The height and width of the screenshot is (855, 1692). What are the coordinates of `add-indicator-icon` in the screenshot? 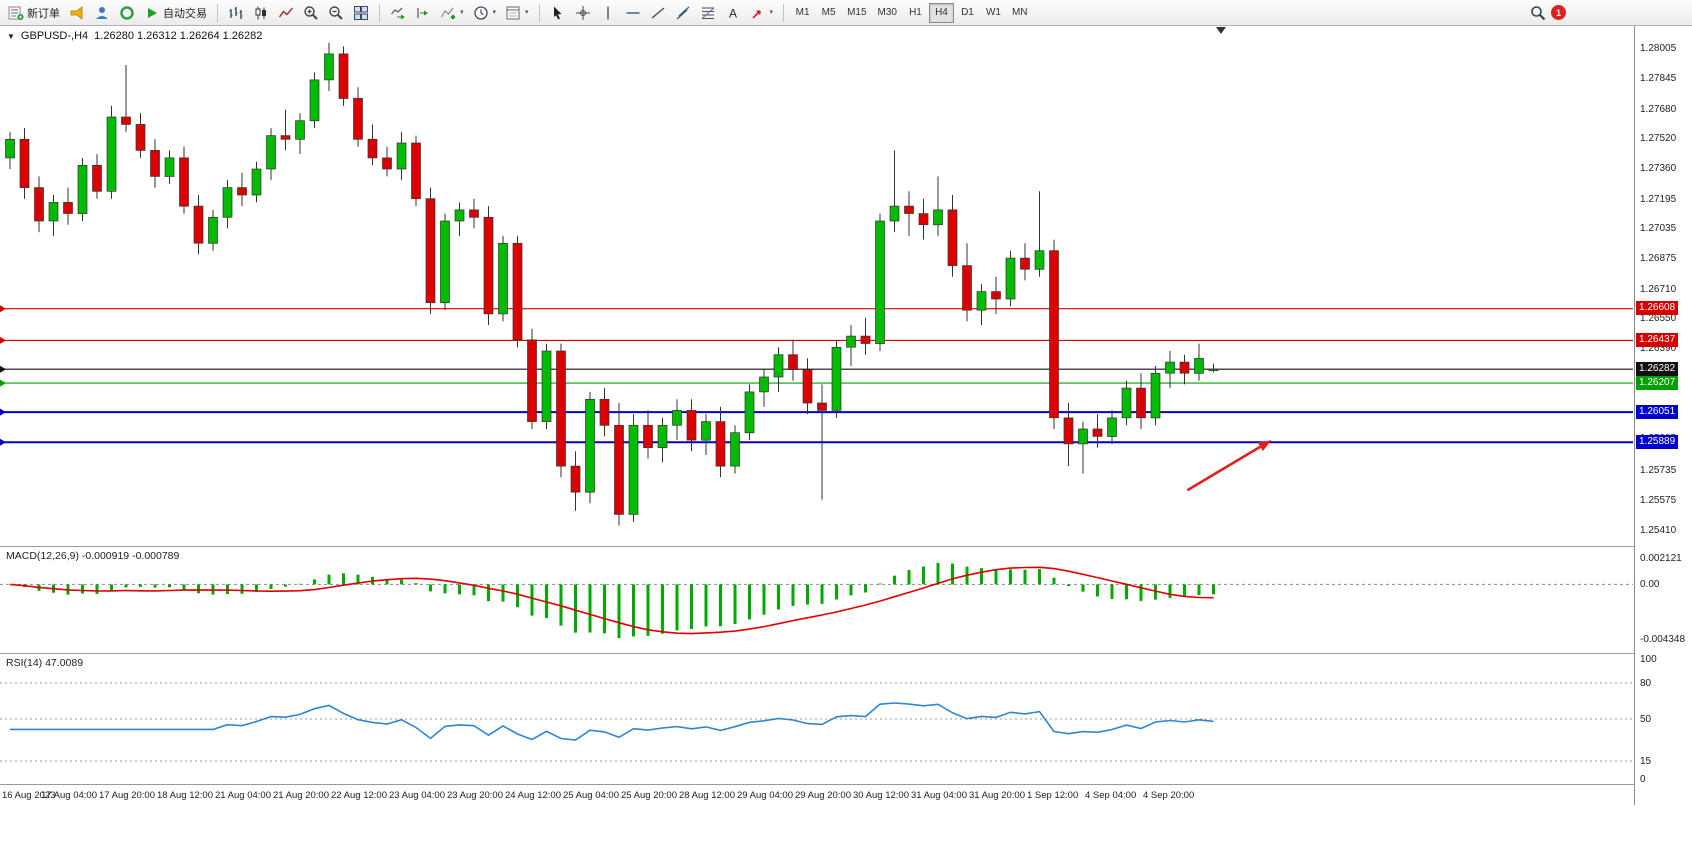 It's located at (448, 13).